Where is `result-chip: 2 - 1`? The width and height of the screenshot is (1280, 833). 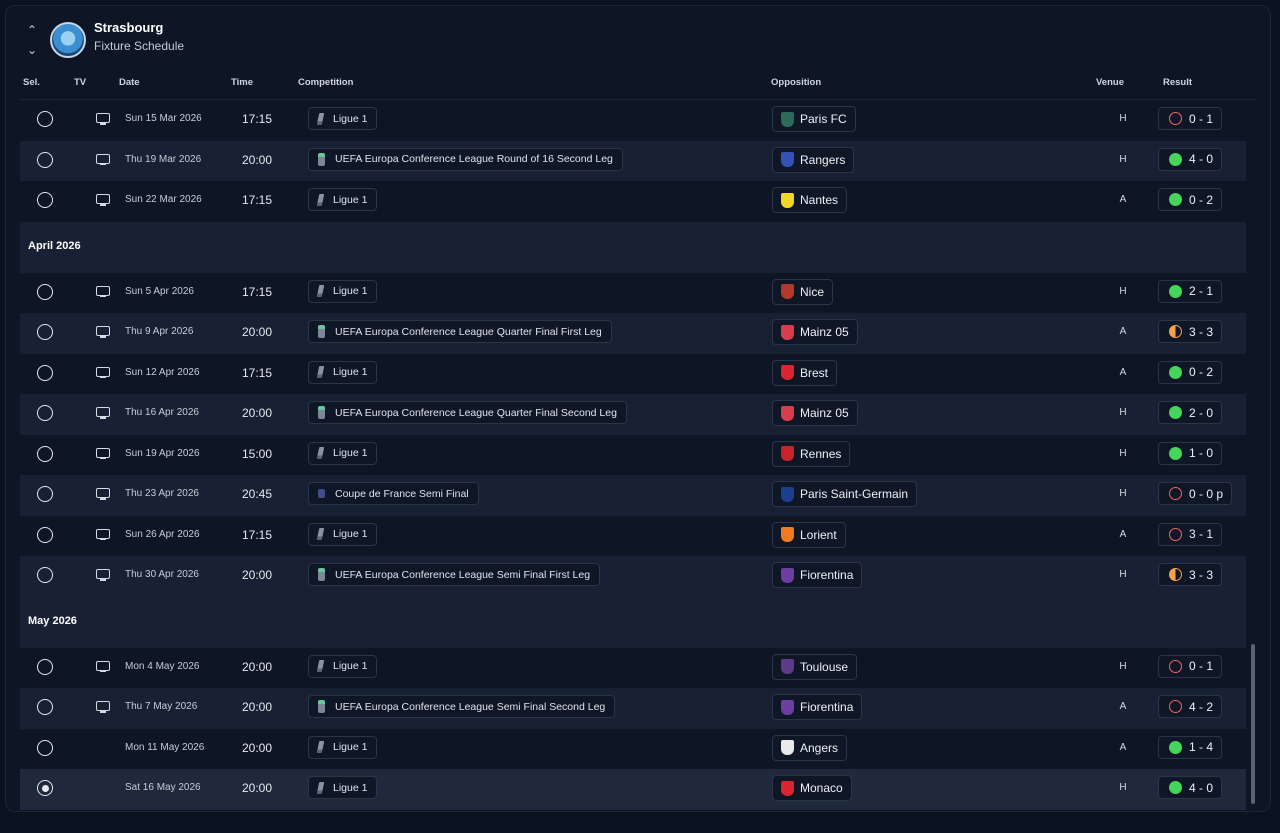
result-chip: 2 - 1 is located at coordinates (1190, 291).